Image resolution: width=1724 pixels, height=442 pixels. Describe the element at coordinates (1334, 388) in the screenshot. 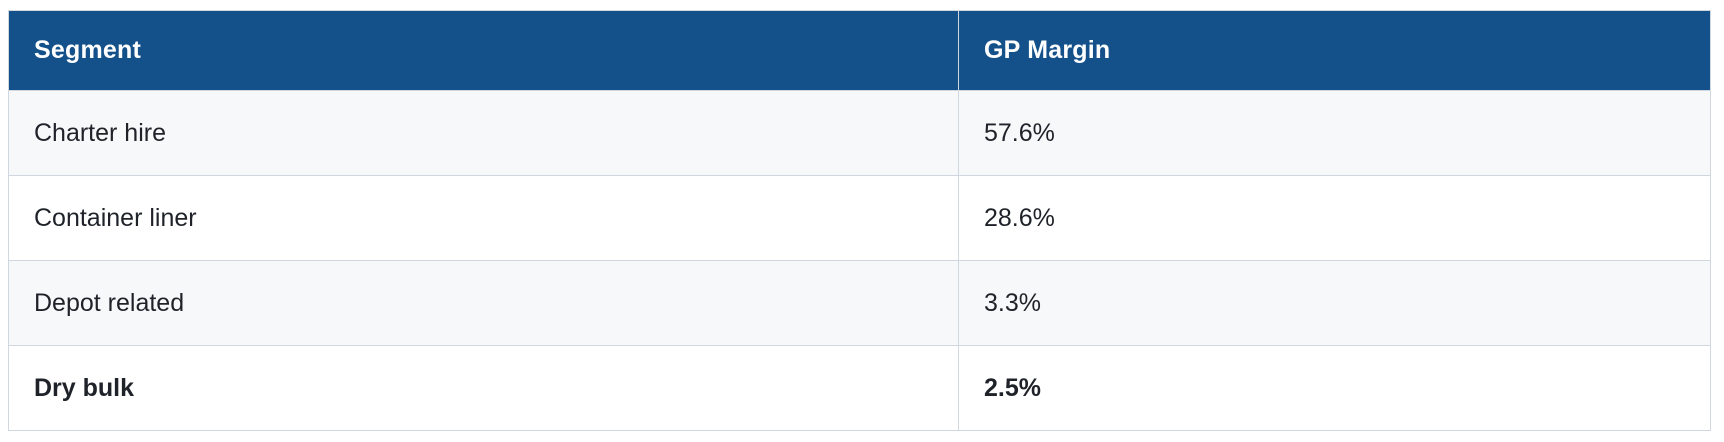

I see `gp-margin-cell: 2.5%` at that location.